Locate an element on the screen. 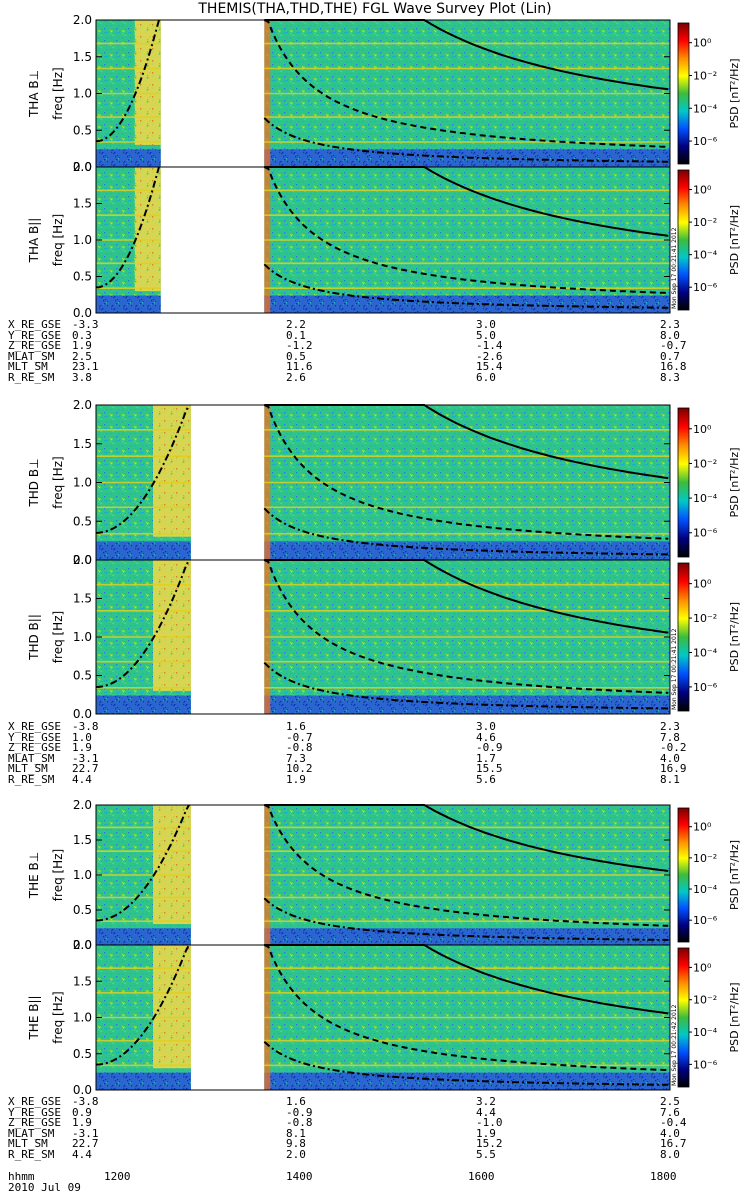  spectrogram-panel: 0.0 0.5 1.0 1.5 2.0 THA B⊥ freq [Hz] is located at coordinates (349, 93).